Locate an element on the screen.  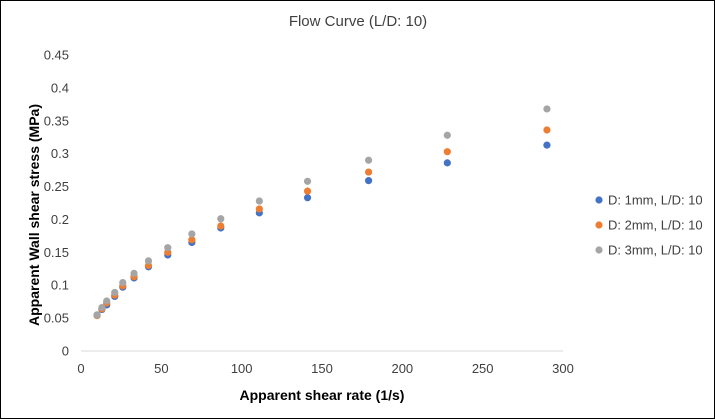
y-axis-title: Apparent Wall shear stress (MPa) is located at coordinates (34, 215).